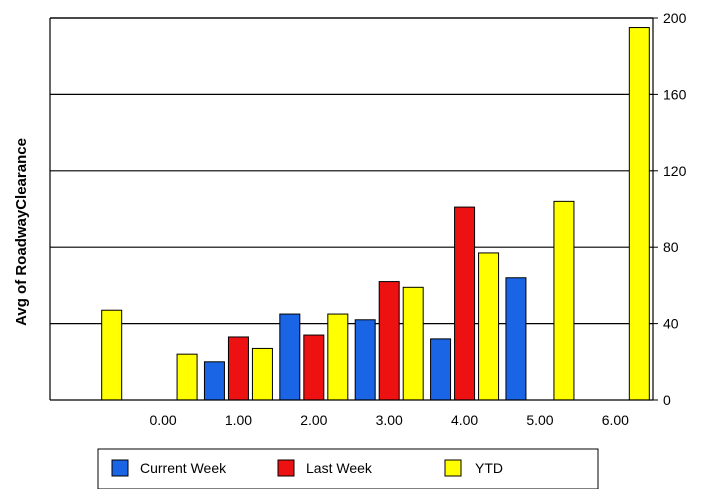  I want to click on legend-label-ytd: YTD, so click(489, 468).